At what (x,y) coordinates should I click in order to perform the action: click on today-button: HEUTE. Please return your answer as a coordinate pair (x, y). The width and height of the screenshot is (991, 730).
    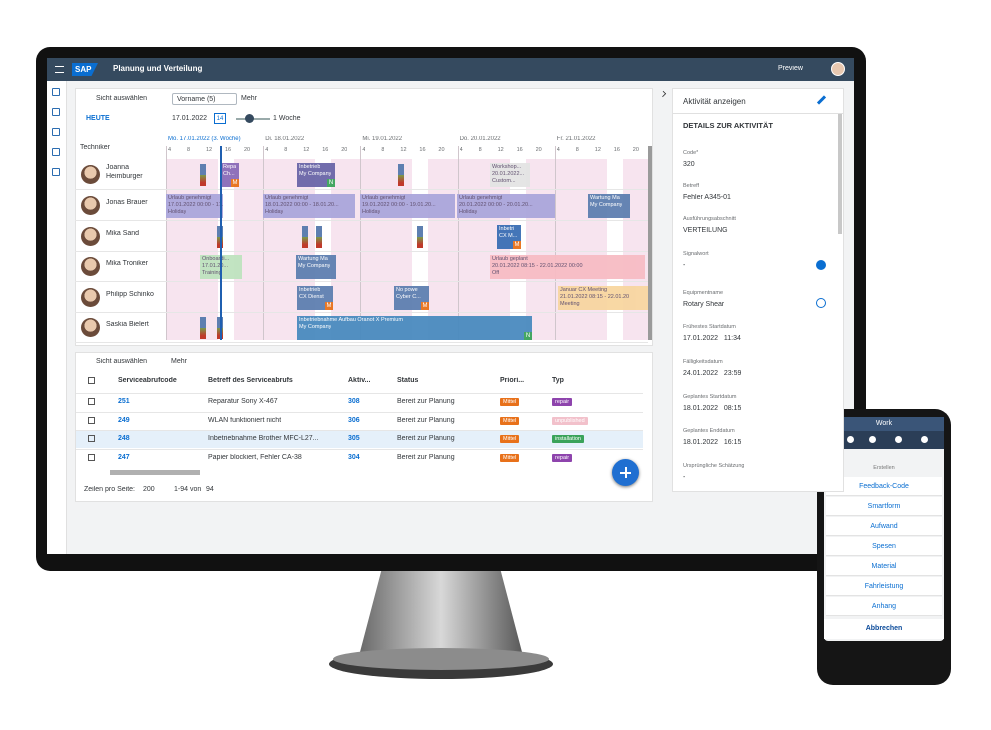
    Looking at the image, I should click on (98, 118).